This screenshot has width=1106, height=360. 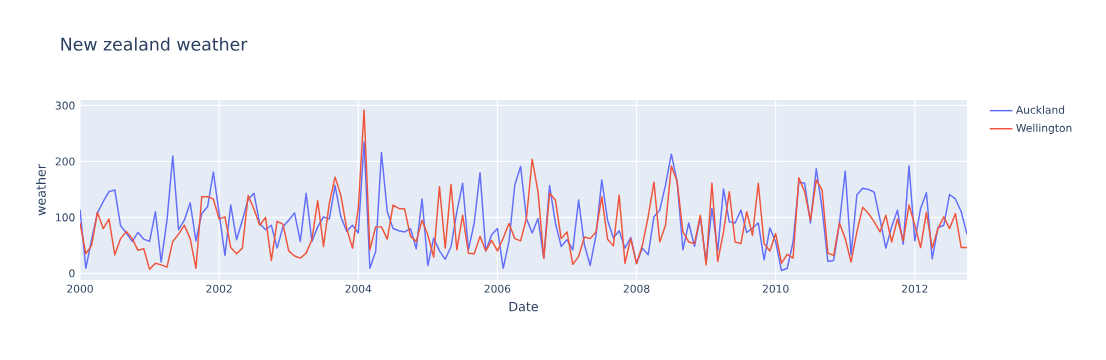 What do you see at coordinates (1044, 129) in the screenshot?
I see `legend-label: Wellington` at bounding box center [1044, 129].